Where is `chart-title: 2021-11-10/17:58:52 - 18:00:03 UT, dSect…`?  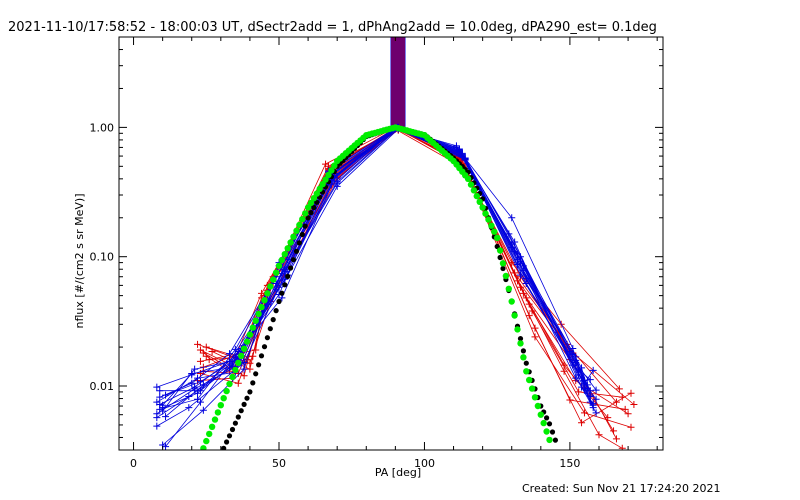
chart-title: 2021-11-10/17:58:52 - 18:00:03 UT, dSect… is located at coordinates (332, 27).